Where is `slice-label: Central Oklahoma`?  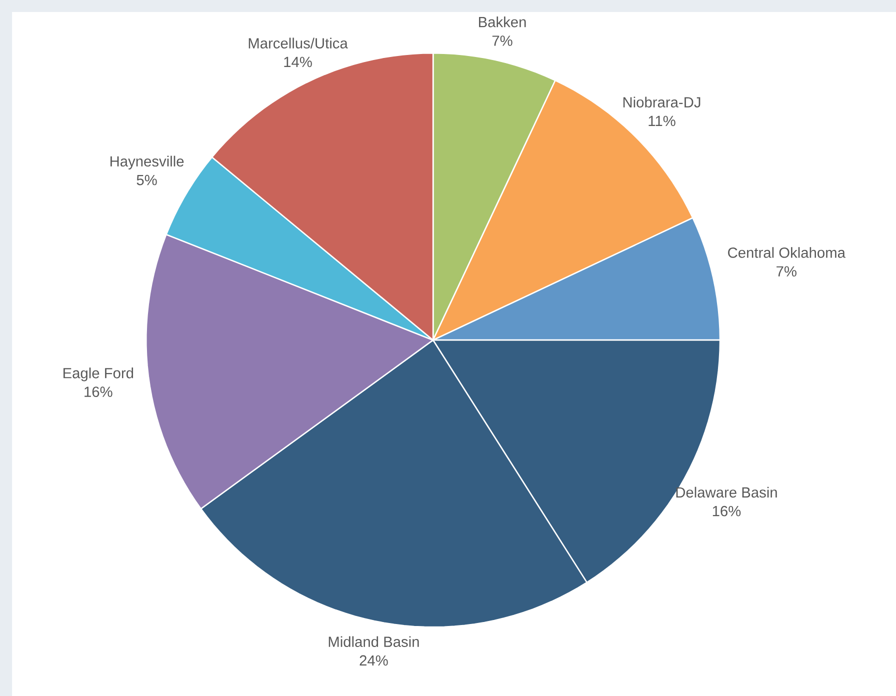 slice-label: Central Oklahoma is located at coordinates (787, 252).